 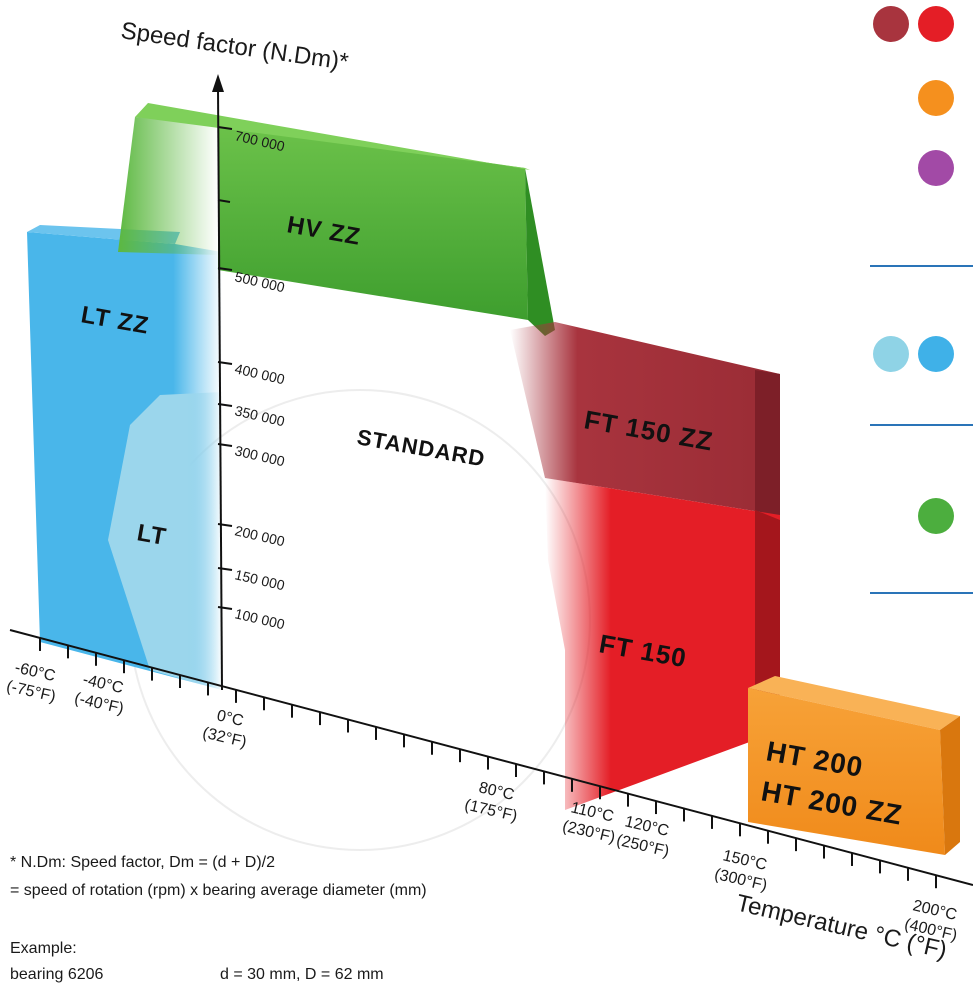 What do you see at coordinates (936, 24) in the screenshot?
I see `legend-dot-red` at bounding box center [936, 24].